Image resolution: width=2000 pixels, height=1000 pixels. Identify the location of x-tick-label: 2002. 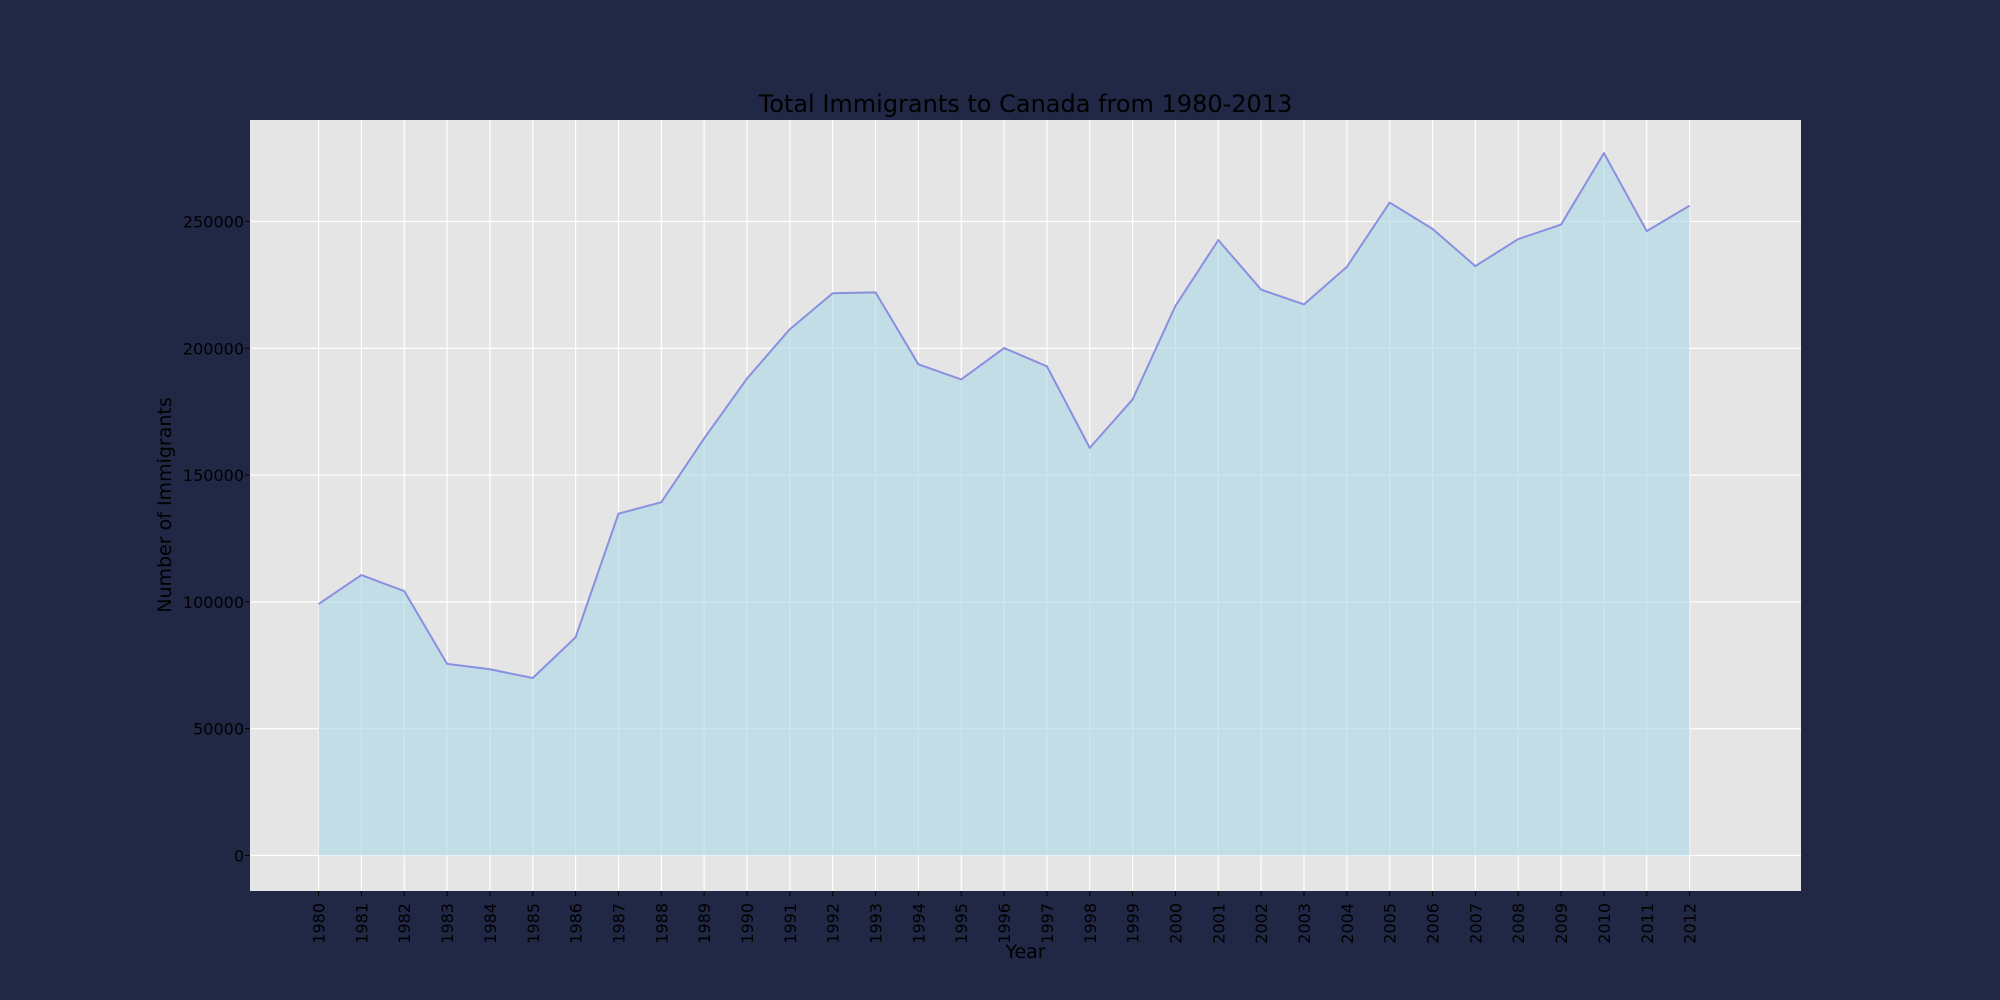
(1261, 923).